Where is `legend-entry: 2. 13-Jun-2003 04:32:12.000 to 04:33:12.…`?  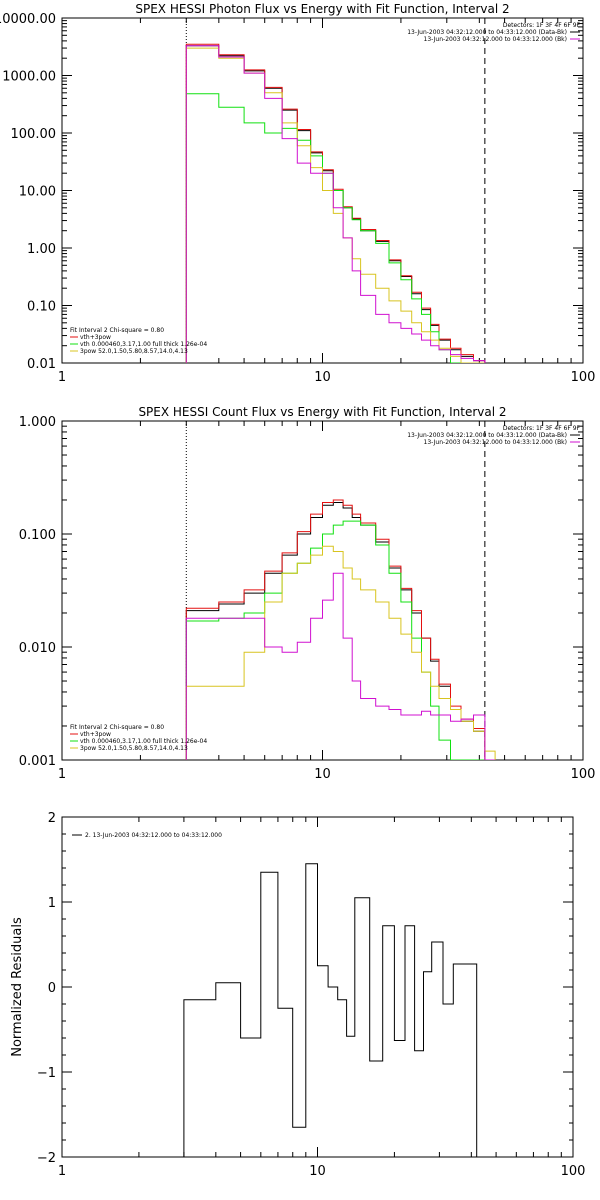 legend-entry: 2. 13-Jun-2003 04:32:12.000 to 04:33:12.… is located at coordinates (153, 835).